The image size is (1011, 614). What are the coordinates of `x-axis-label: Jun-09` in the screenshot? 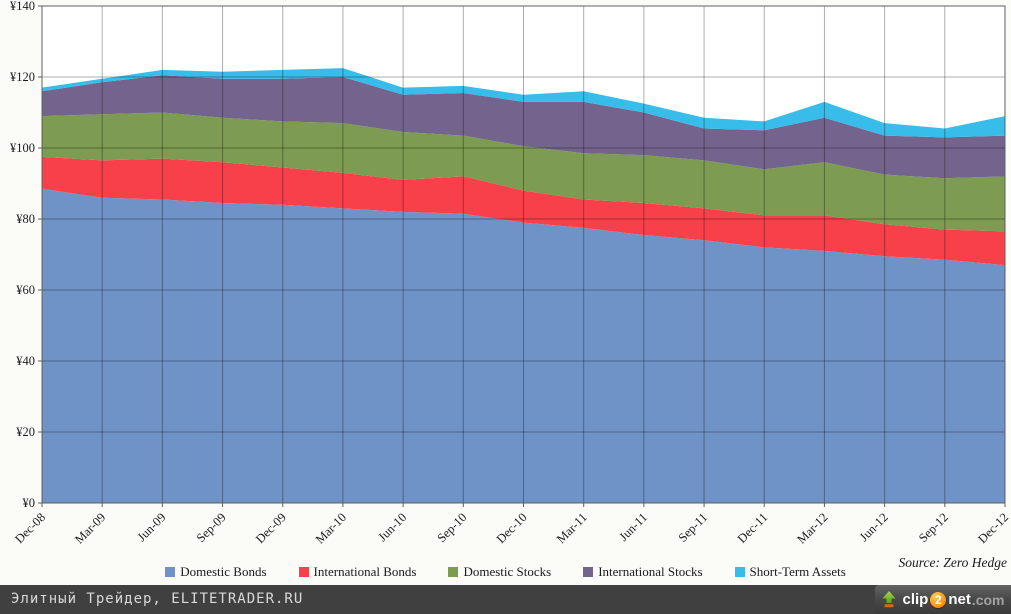 It's located at (152, 527).